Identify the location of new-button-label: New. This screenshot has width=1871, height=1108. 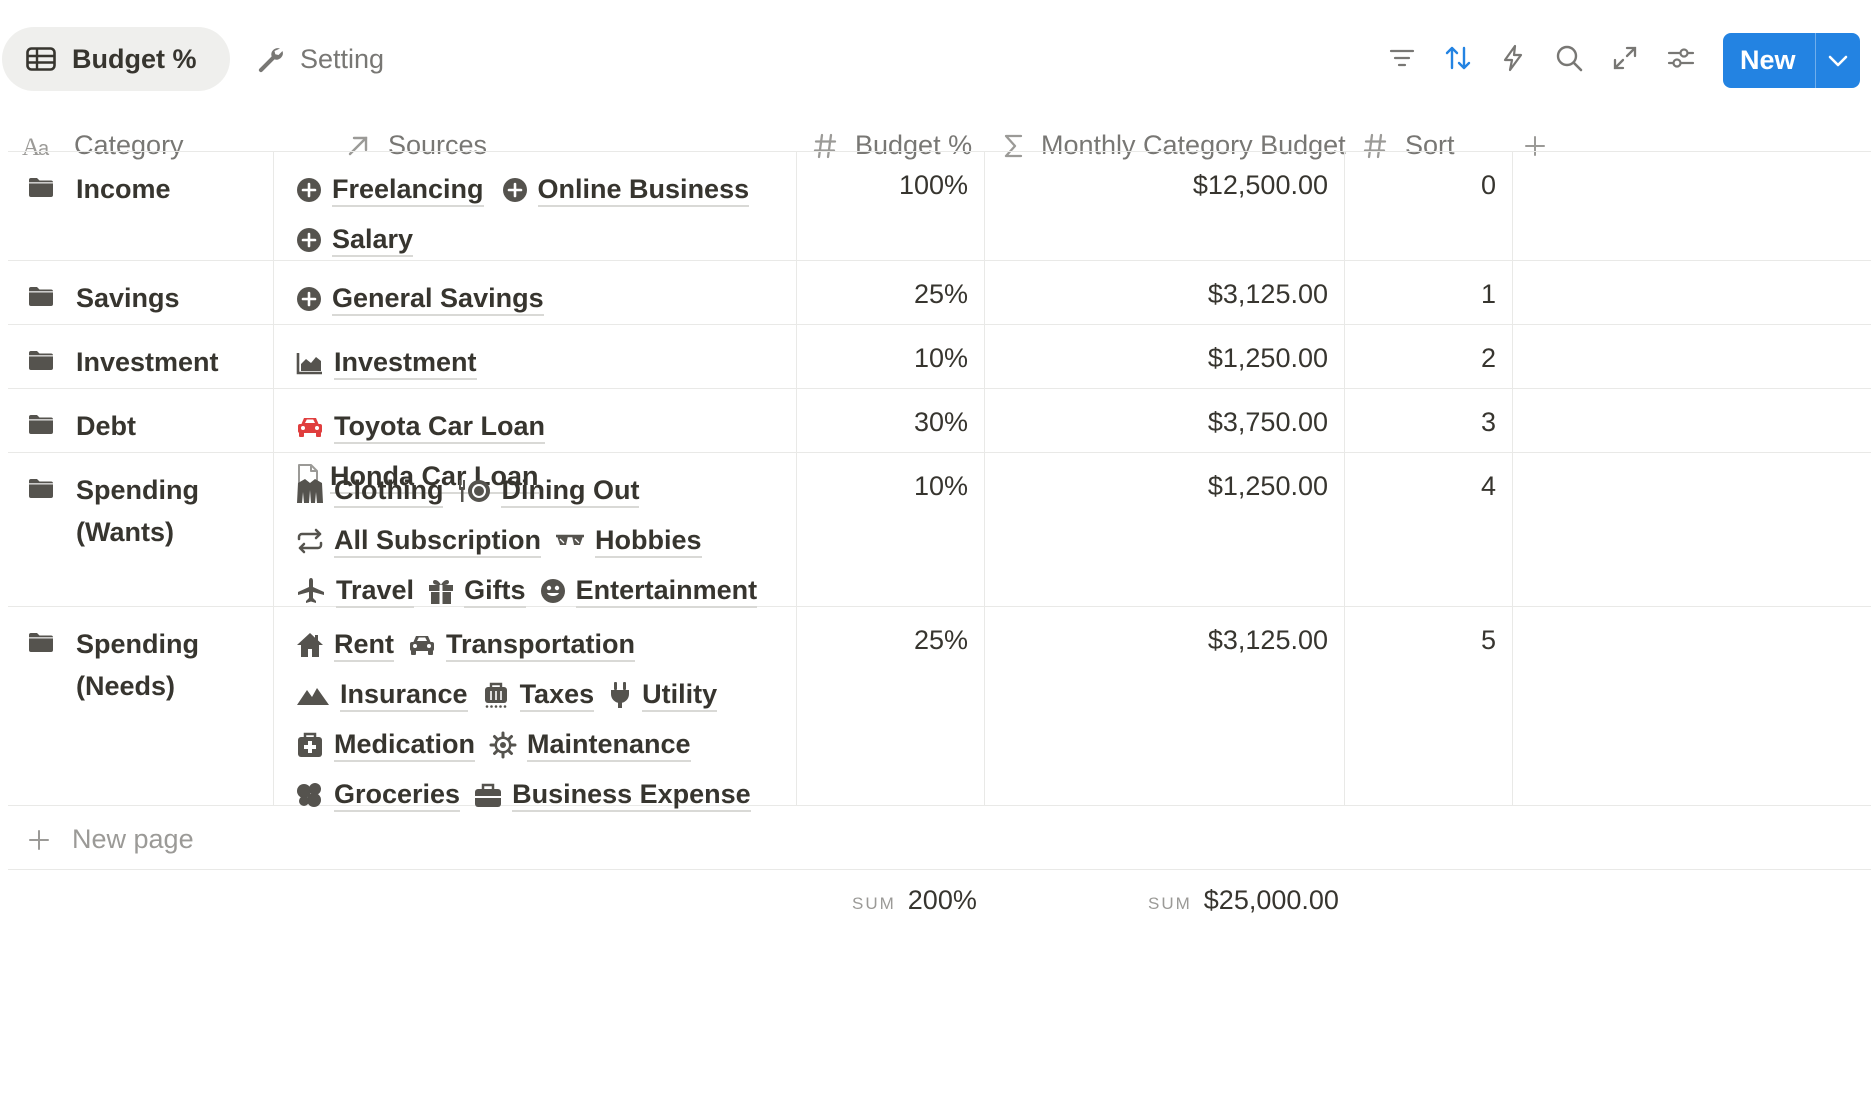
(1768, 60).